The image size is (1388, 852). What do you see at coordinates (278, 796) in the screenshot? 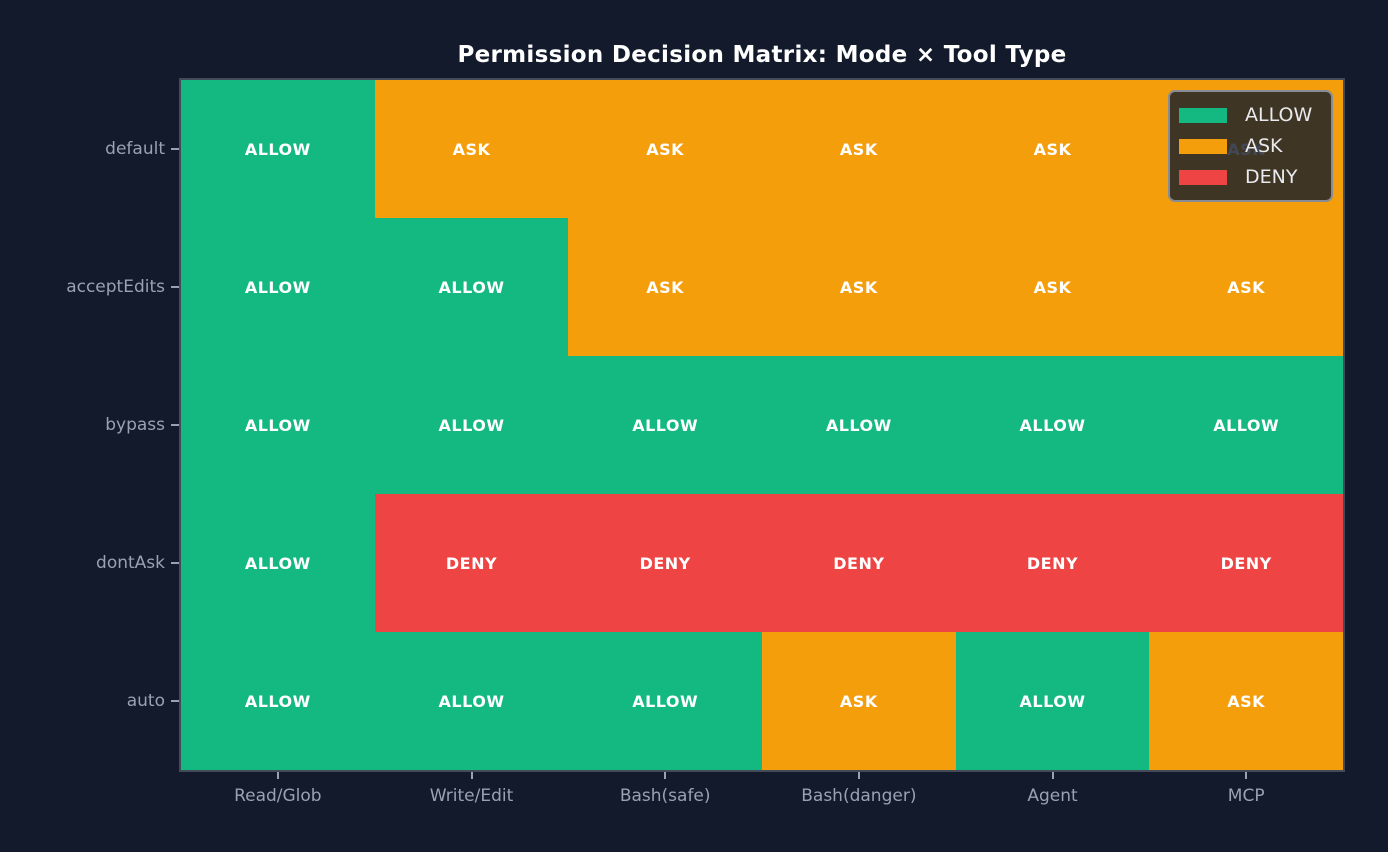
I see `x-tick-label: Read/Glob` at bounding box center [278, 796].